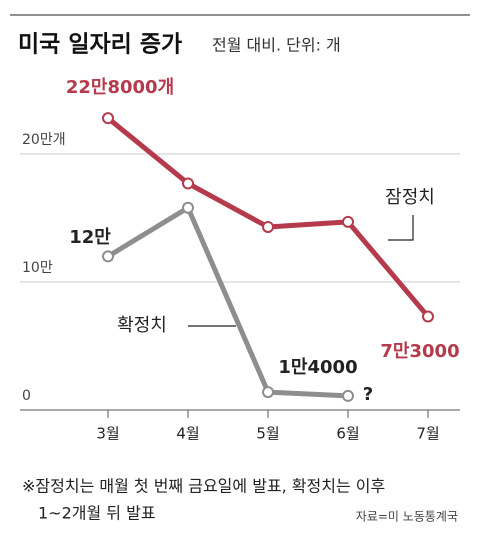  Describe the element at coordinates (97, 513) in the screenshot. I see `footnote: 1~2개월 뒤 발표` at that location.